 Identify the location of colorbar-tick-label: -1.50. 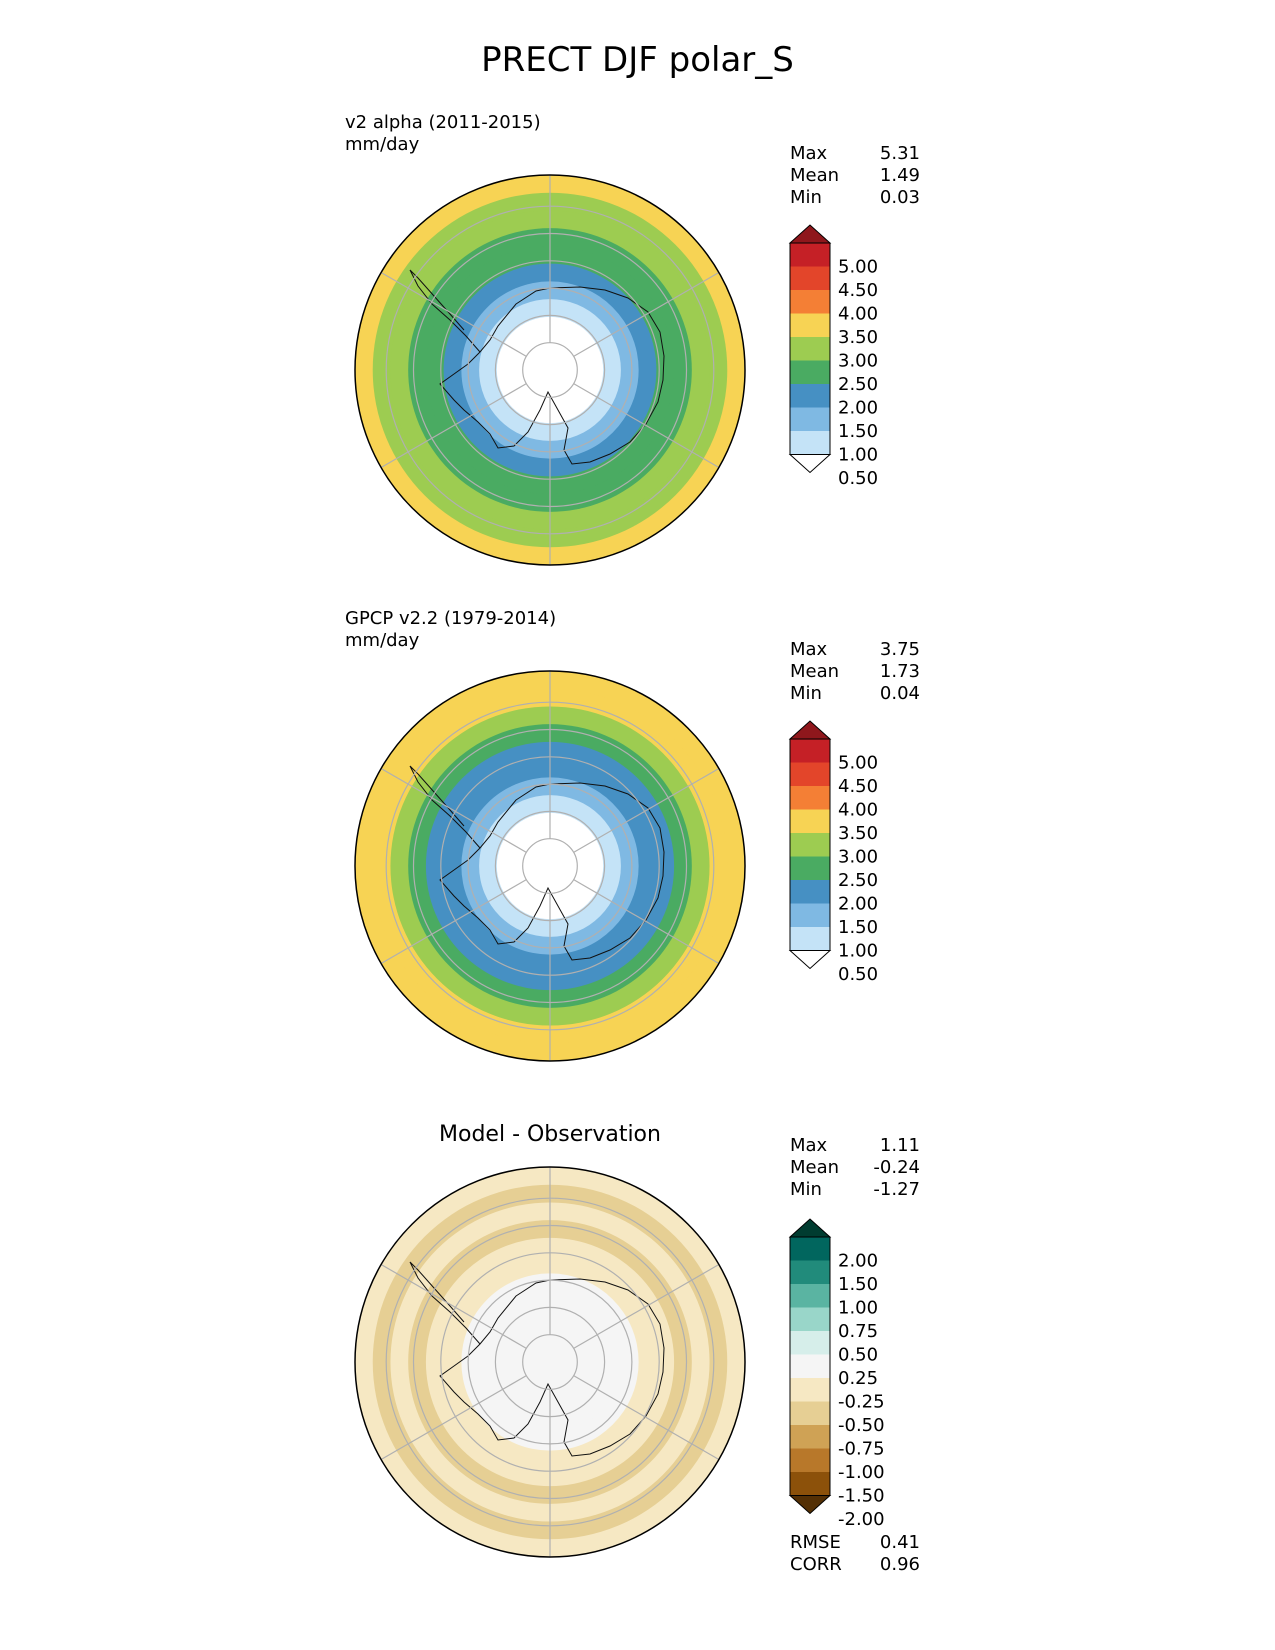
(861, 1496).